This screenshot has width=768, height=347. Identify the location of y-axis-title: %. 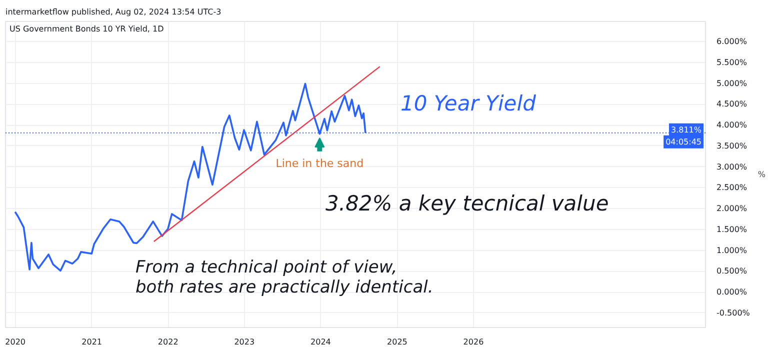
(762, 174).